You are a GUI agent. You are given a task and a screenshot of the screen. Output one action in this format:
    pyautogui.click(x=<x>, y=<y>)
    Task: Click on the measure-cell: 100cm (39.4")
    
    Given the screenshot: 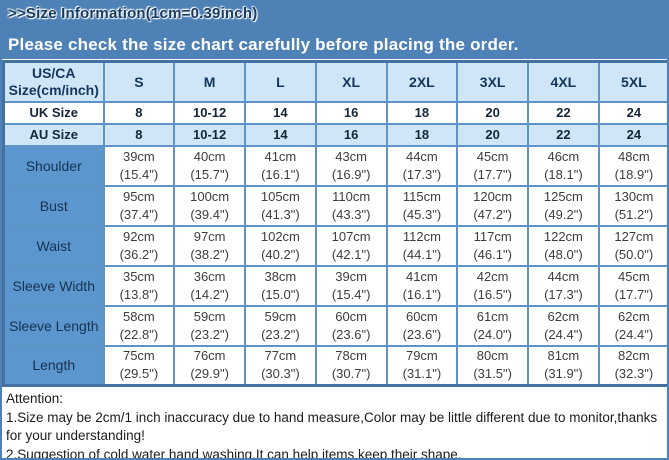 What is the action you would take?
    pyautogui.click(x=209, y=205)
    